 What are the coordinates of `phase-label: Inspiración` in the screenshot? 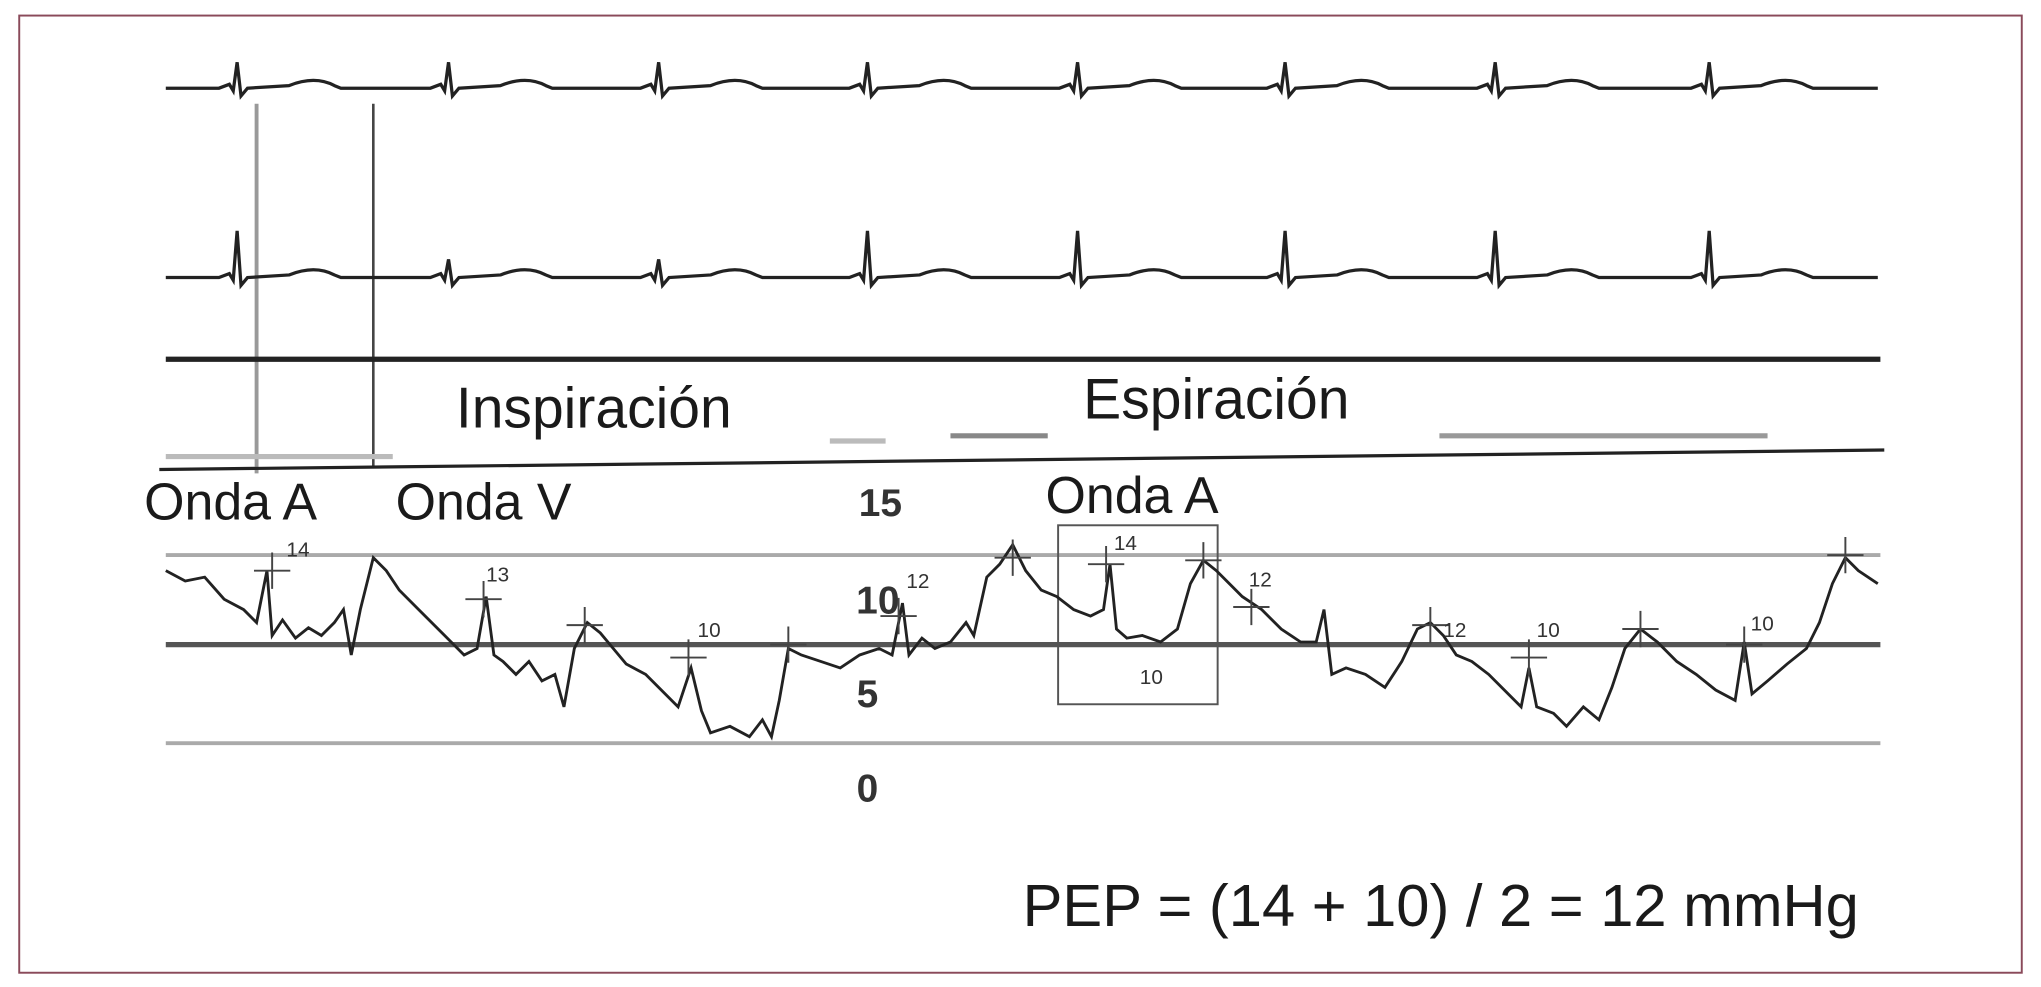 It's located at (594, 409).